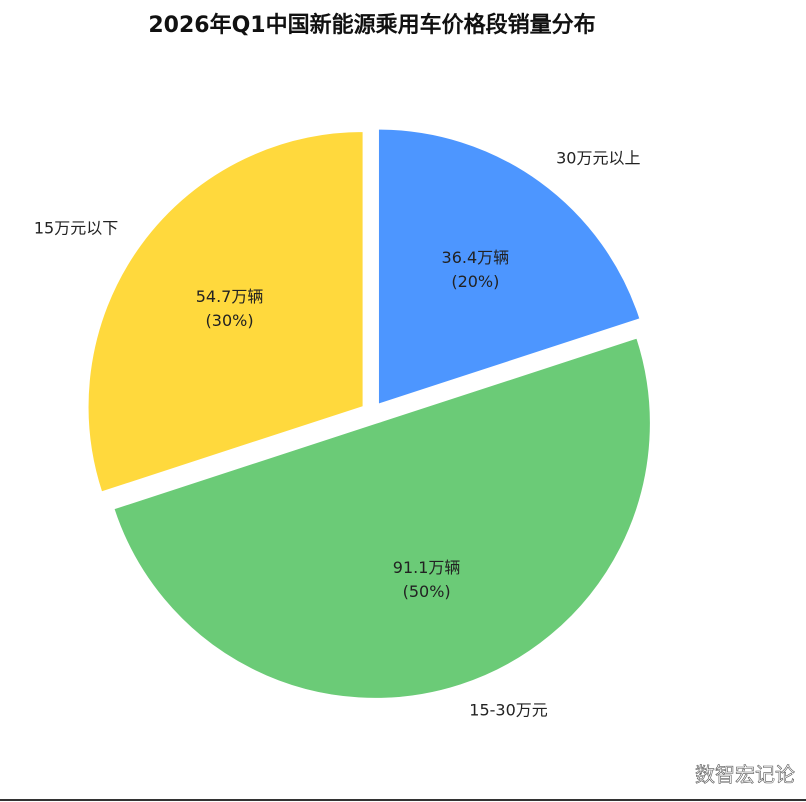 Image resolution: width=806 pixels, height=802 pixels. What do you see at coordinates (427, 591) in the screenshot?
I see `percentage-label: (50%)` at bounding box center [427, 591].